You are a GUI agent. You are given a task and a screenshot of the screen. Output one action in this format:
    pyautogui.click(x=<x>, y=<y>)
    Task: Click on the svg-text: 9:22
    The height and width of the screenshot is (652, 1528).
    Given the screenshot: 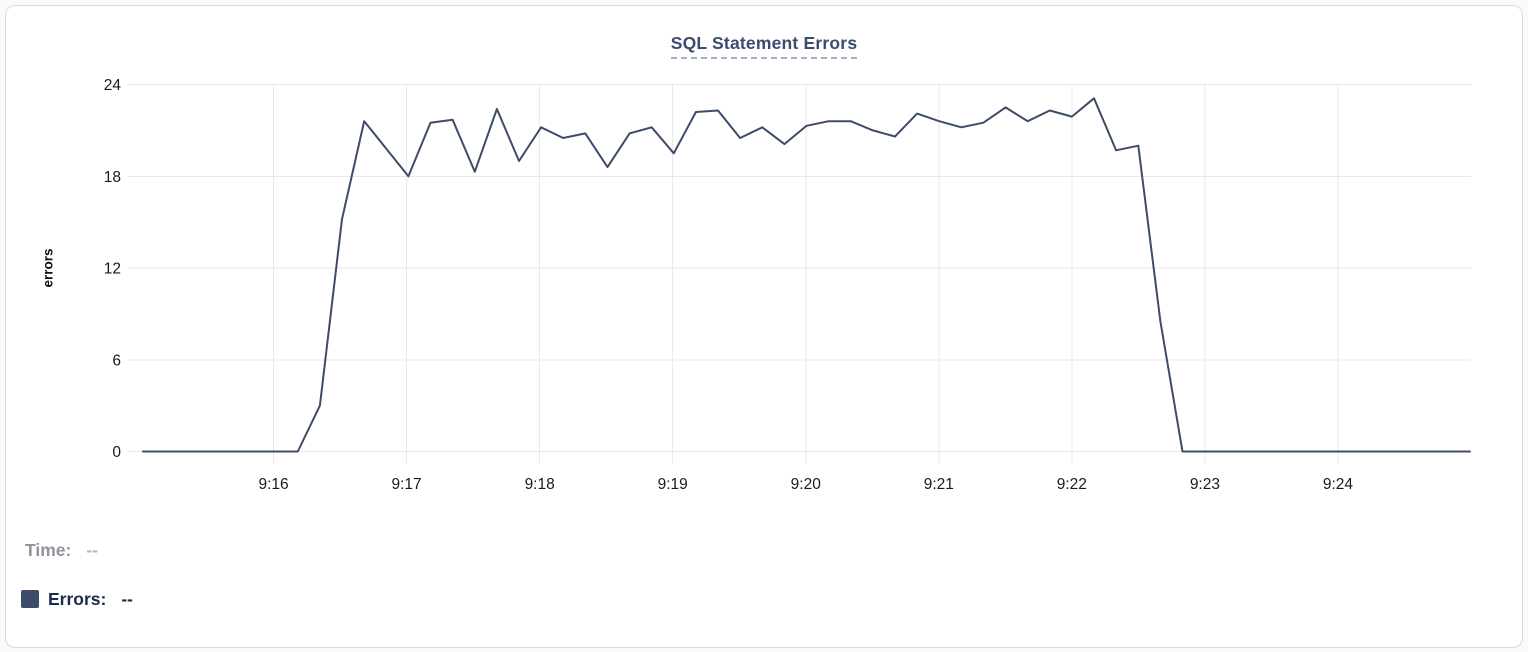 What is the action you would take?
    pyautogui.click(x=1072, y=484)
    